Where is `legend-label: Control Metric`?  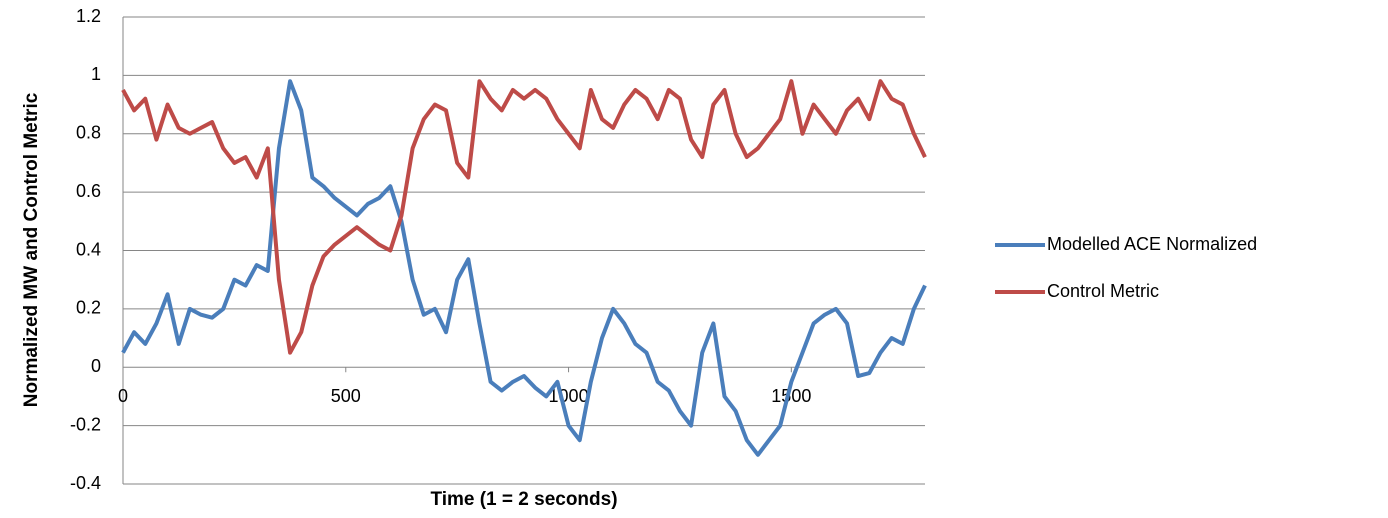
legend-label: Control Metric is located at coordinates (1103, 291).